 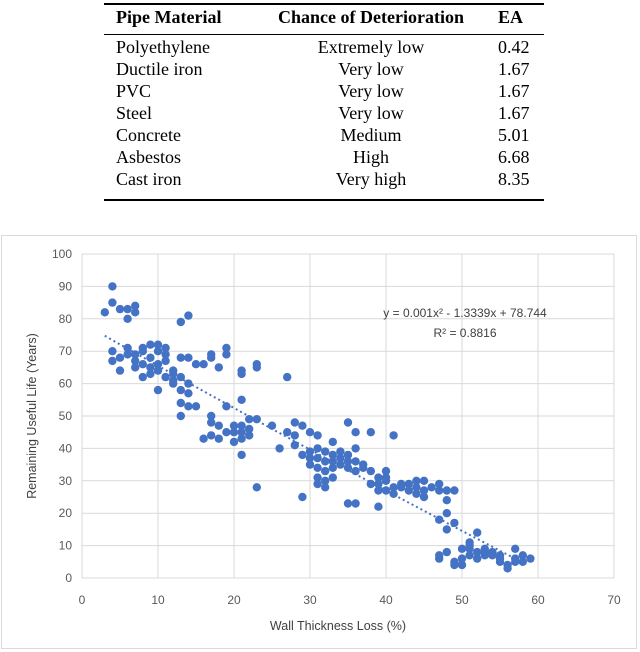 What do you see at coordinates (134, 91) in the screenshot?
I see `cell-material: PVC` at bounding box center [134, 91].